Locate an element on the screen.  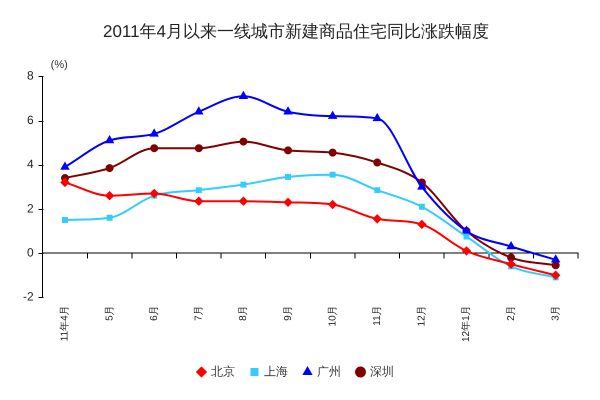
y-tick-label: 0 is located at coordinates (30, 252).